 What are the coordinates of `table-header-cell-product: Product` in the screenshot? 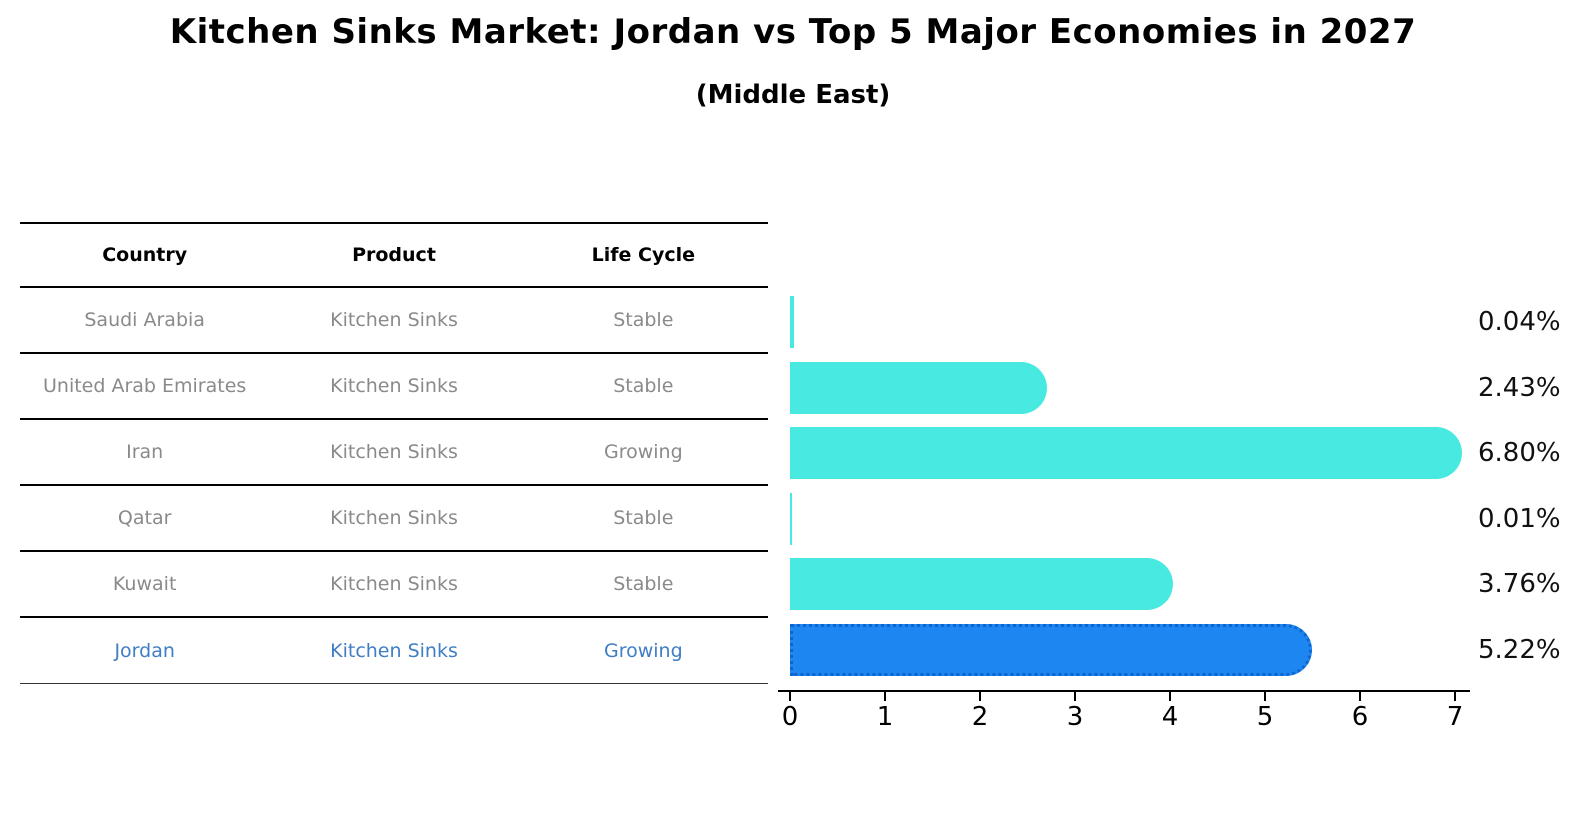 It's located at (394, 255).